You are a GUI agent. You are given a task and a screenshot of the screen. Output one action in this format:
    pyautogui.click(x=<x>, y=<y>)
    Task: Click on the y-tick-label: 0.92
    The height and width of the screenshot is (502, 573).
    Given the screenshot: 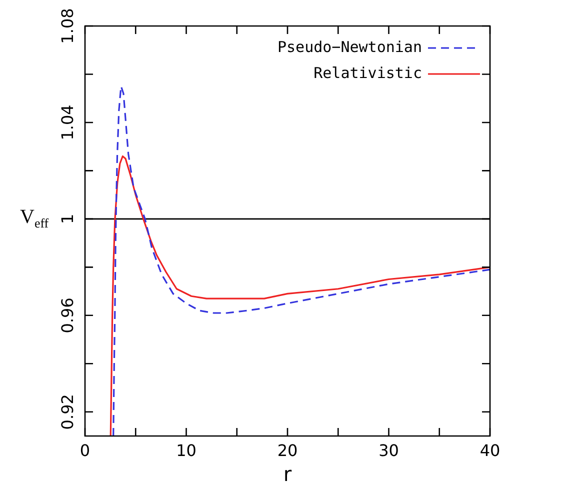 What is the action you would take?
    pyautogui.click(x=68, y=412)
    